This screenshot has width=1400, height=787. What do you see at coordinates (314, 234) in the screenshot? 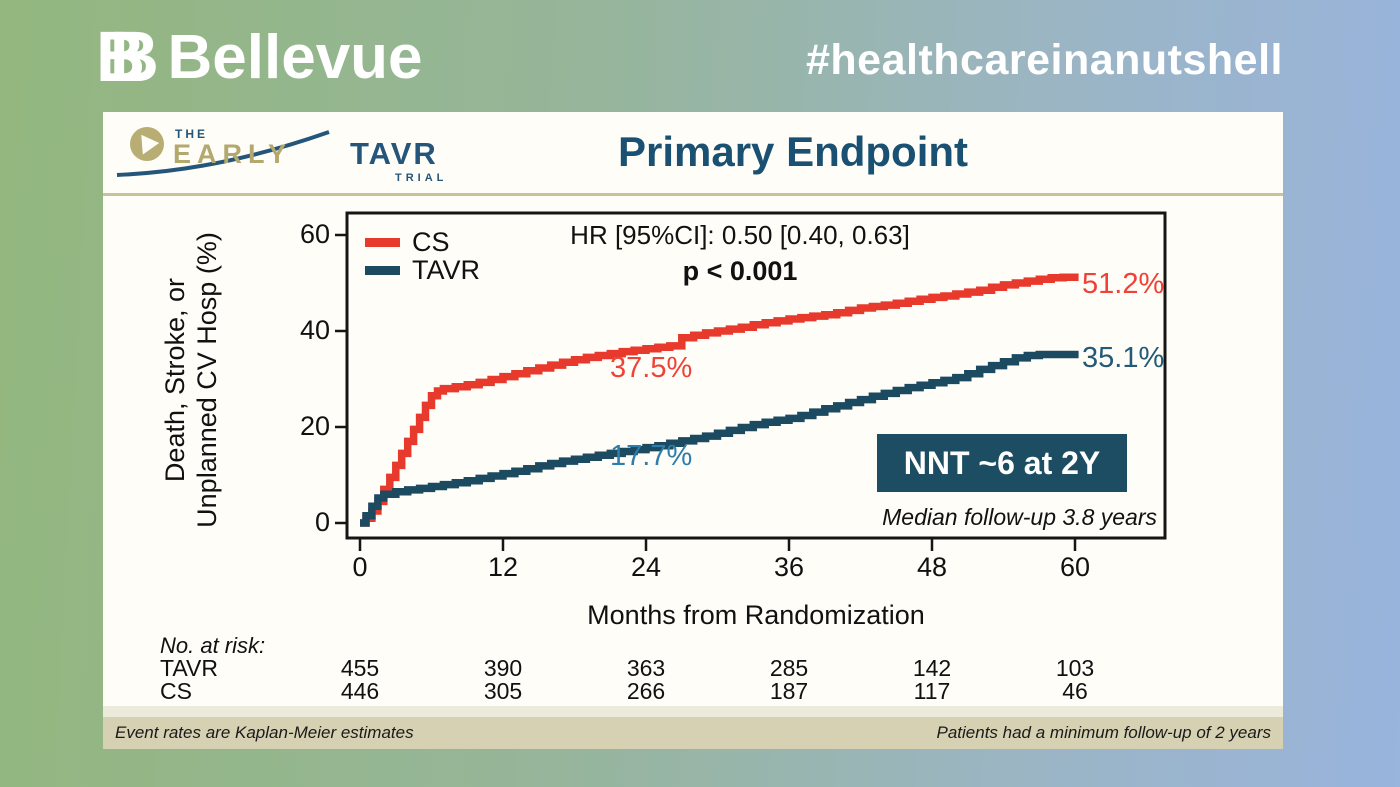
I see `y-tick-label: 60` at bounding box center [314, 234].